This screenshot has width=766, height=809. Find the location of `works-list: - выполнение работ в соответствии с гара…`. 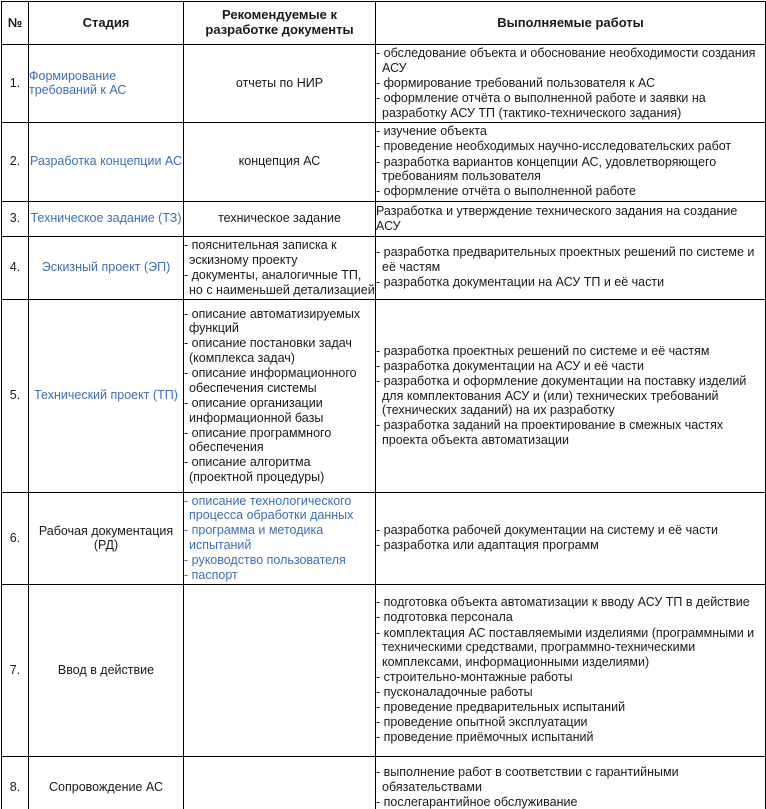

works-list: - выполнение работ в соответствии с гара… is located at coordinates (570, 787).